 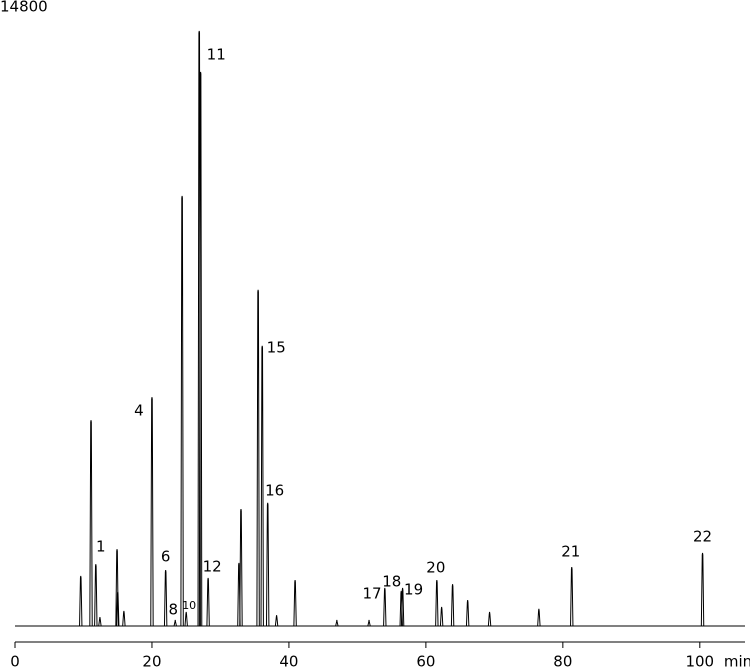 I want to click on peak-label: 6, so click(x=166, y=557).